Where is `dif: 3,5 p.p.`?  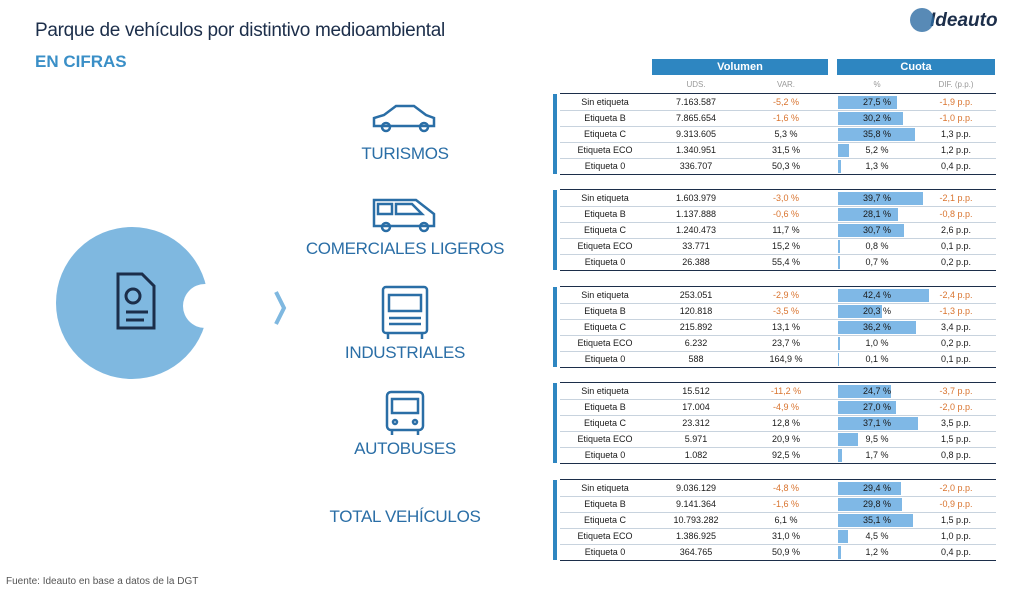
dif: 3,5 p.p. is located at coordinates (956, 423).